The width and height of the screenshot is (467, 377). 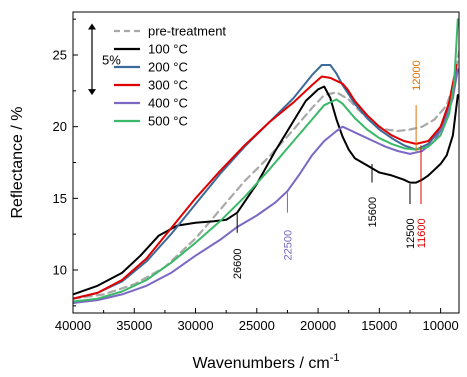 I want to click on annotation-label-22500: 22500, so click(x=288, y=245).